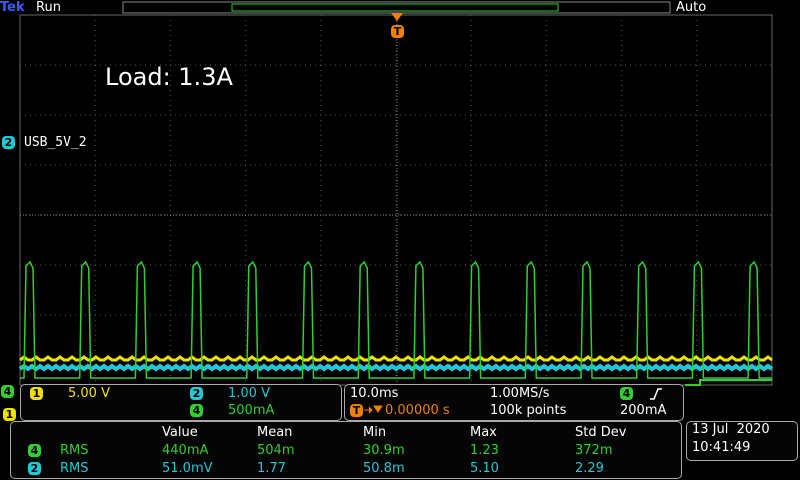 Image resolution: width=800 pixels, height=480 pixels. I want to click on ch2-scale: 1.00 V, so click(249, 393).